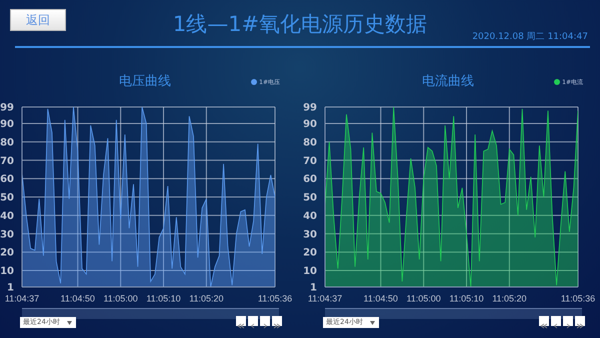  What do you see at coordinates (300, 24) in the screenshot?
I see `text: 1线—1#氧化电源历史数据` at bounding box center [300, 24].